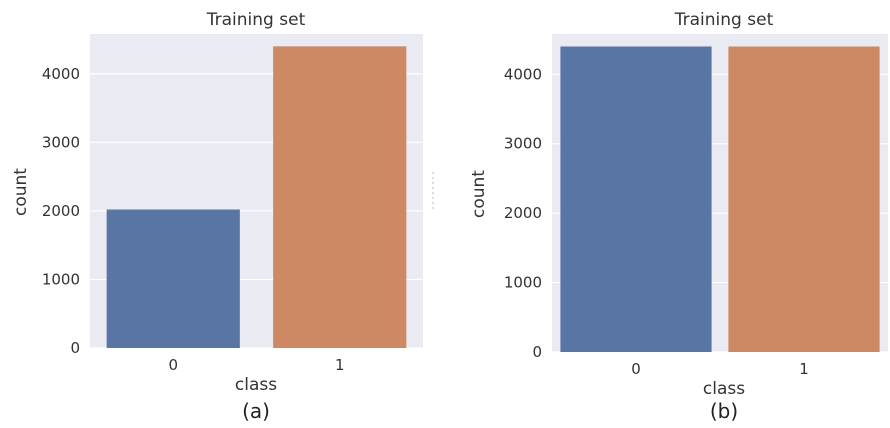  I want to click on x-axis-label-b: class, so click(724, 389).